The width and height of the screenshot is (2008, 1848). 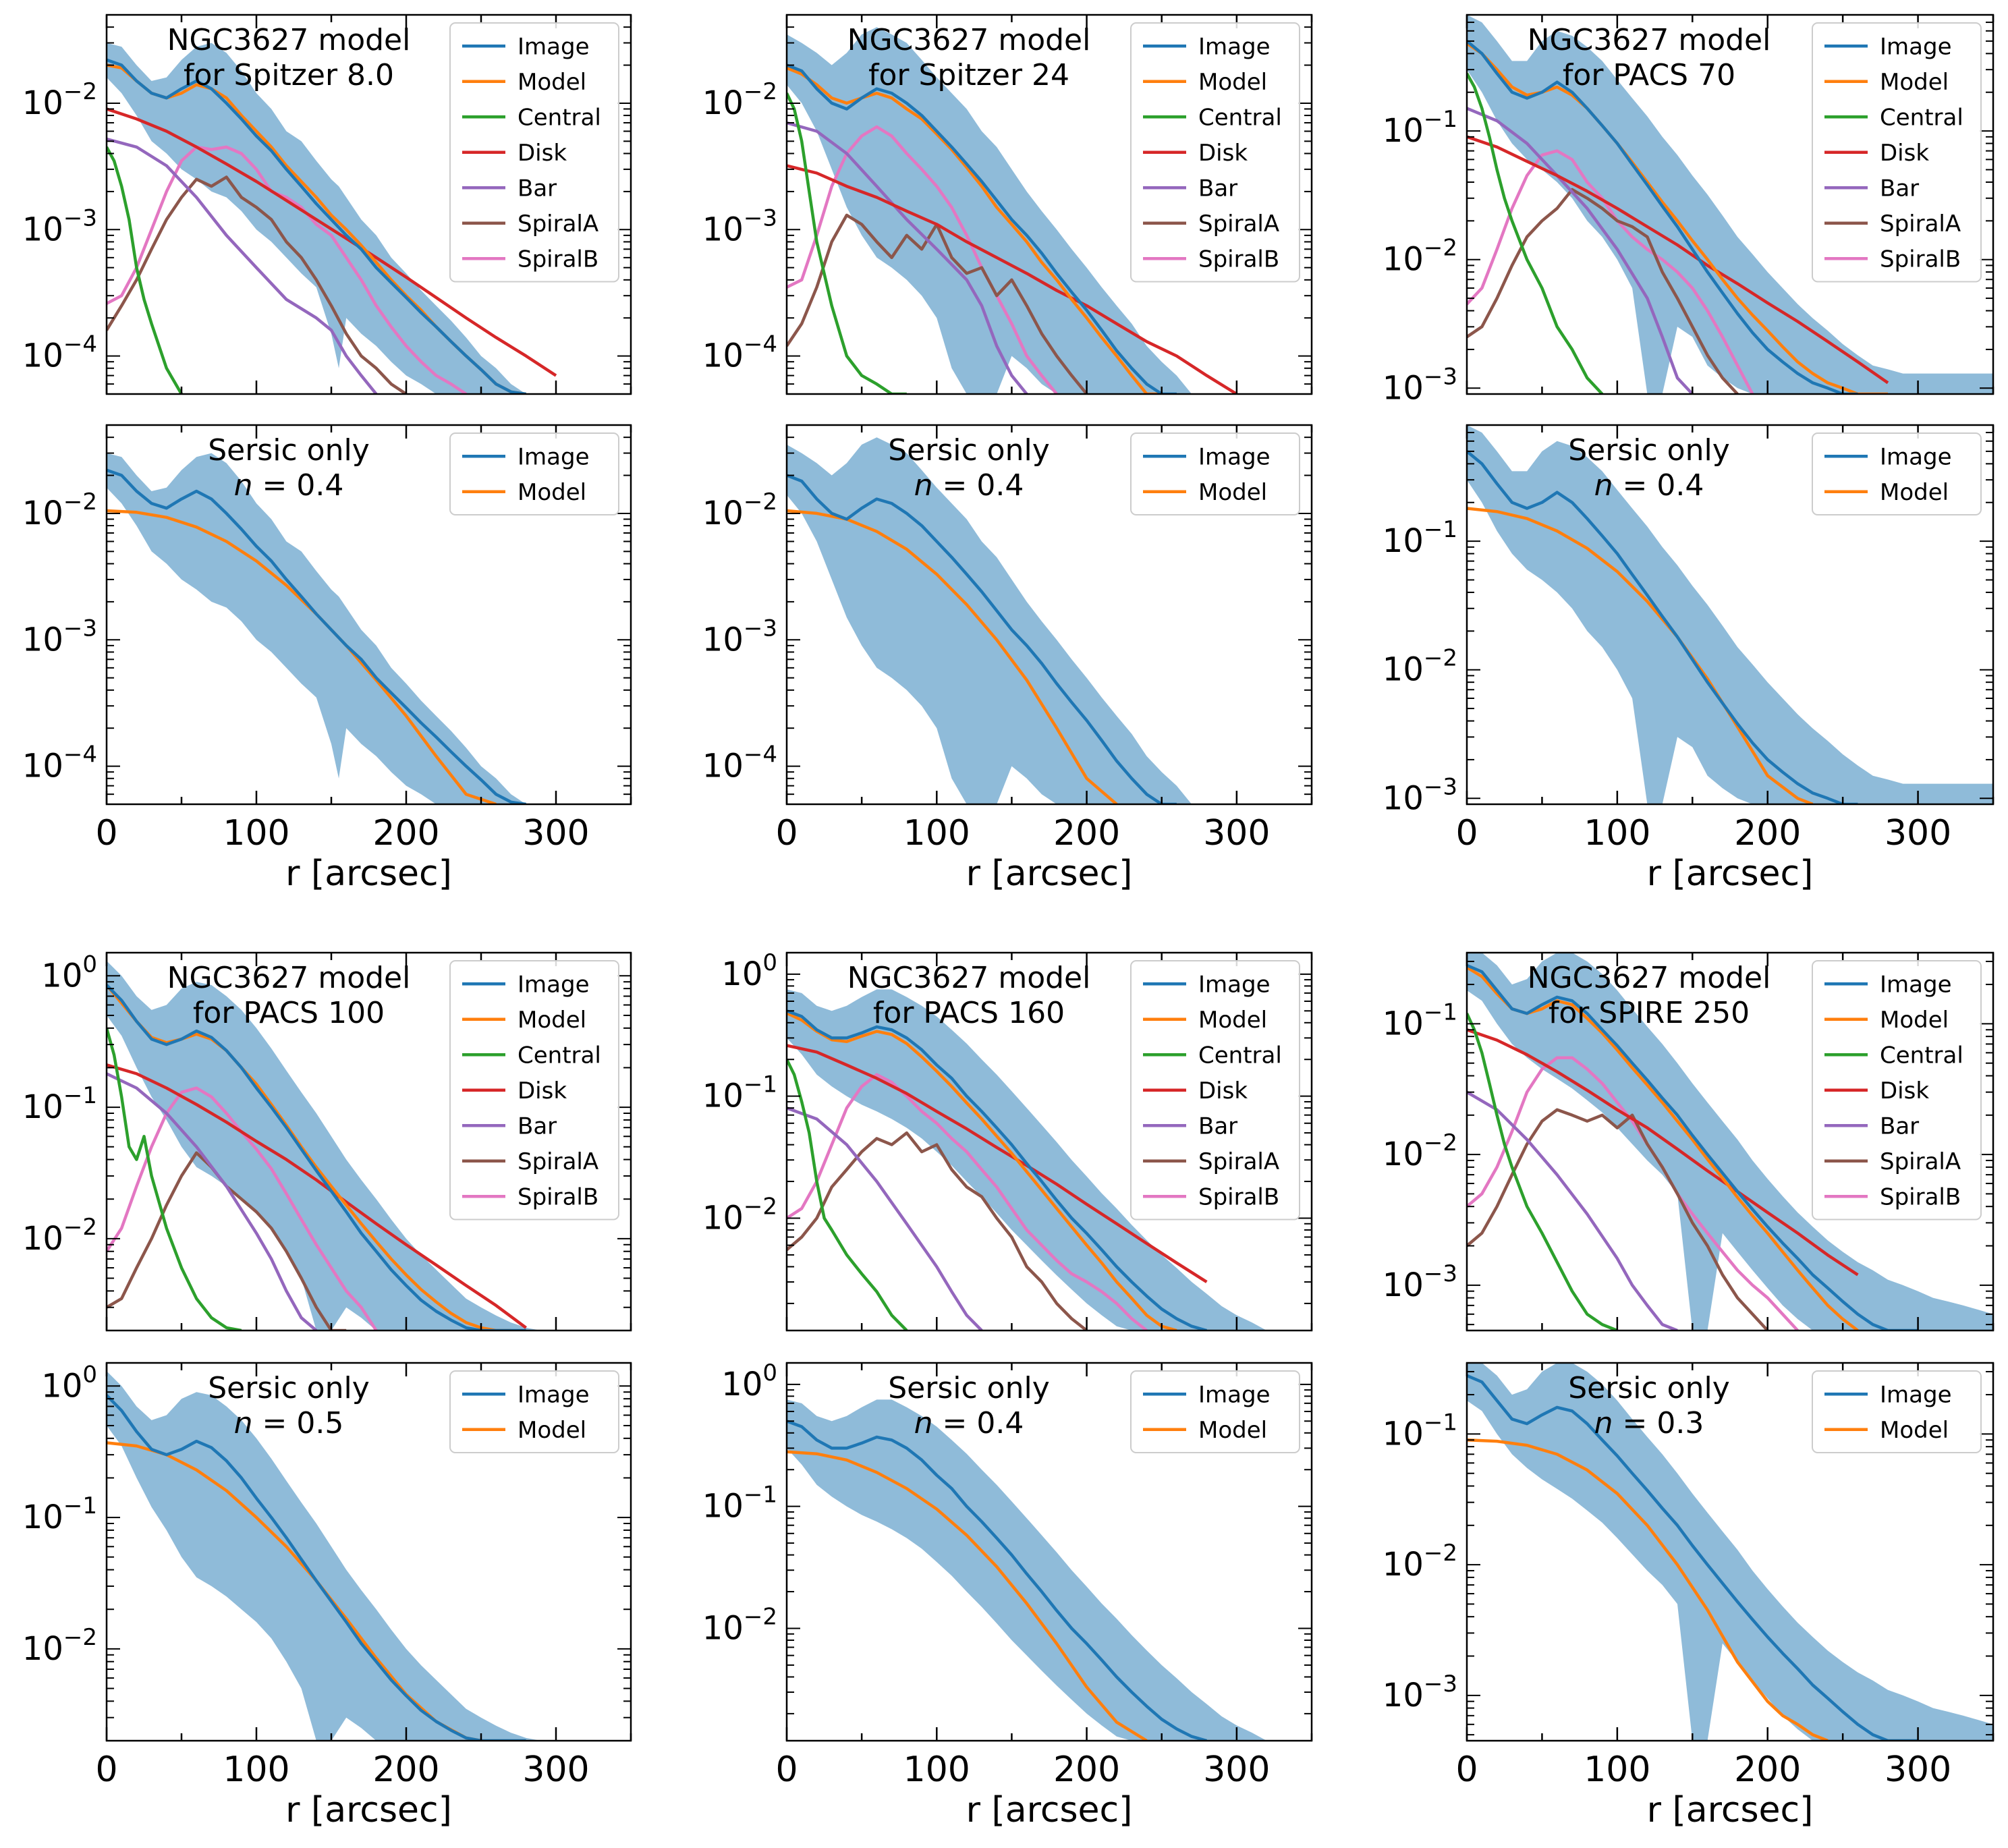 What do you see at coordinates (1420, 795) in the screenshot?
I see `y-tick-label: 10⁻³` at bounding box center [1420, 795].